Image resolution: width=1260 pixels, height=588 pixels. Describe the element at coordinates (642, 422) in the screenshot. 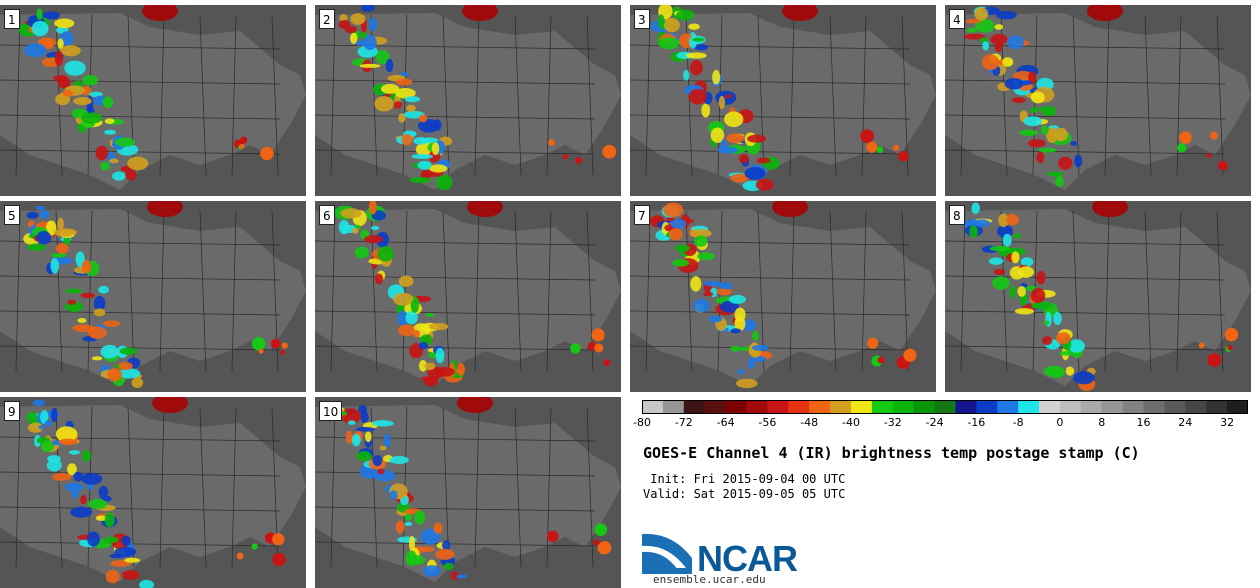

I see `colorbar-tick-label: -80` at that location.